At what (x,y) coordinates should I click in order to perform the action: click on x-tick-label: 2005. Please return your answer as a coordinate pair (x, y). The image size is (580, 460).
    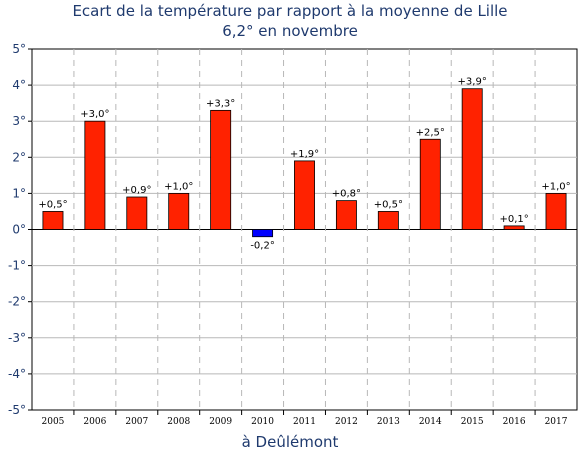
    Looking at the image, I should click on (53, 422).